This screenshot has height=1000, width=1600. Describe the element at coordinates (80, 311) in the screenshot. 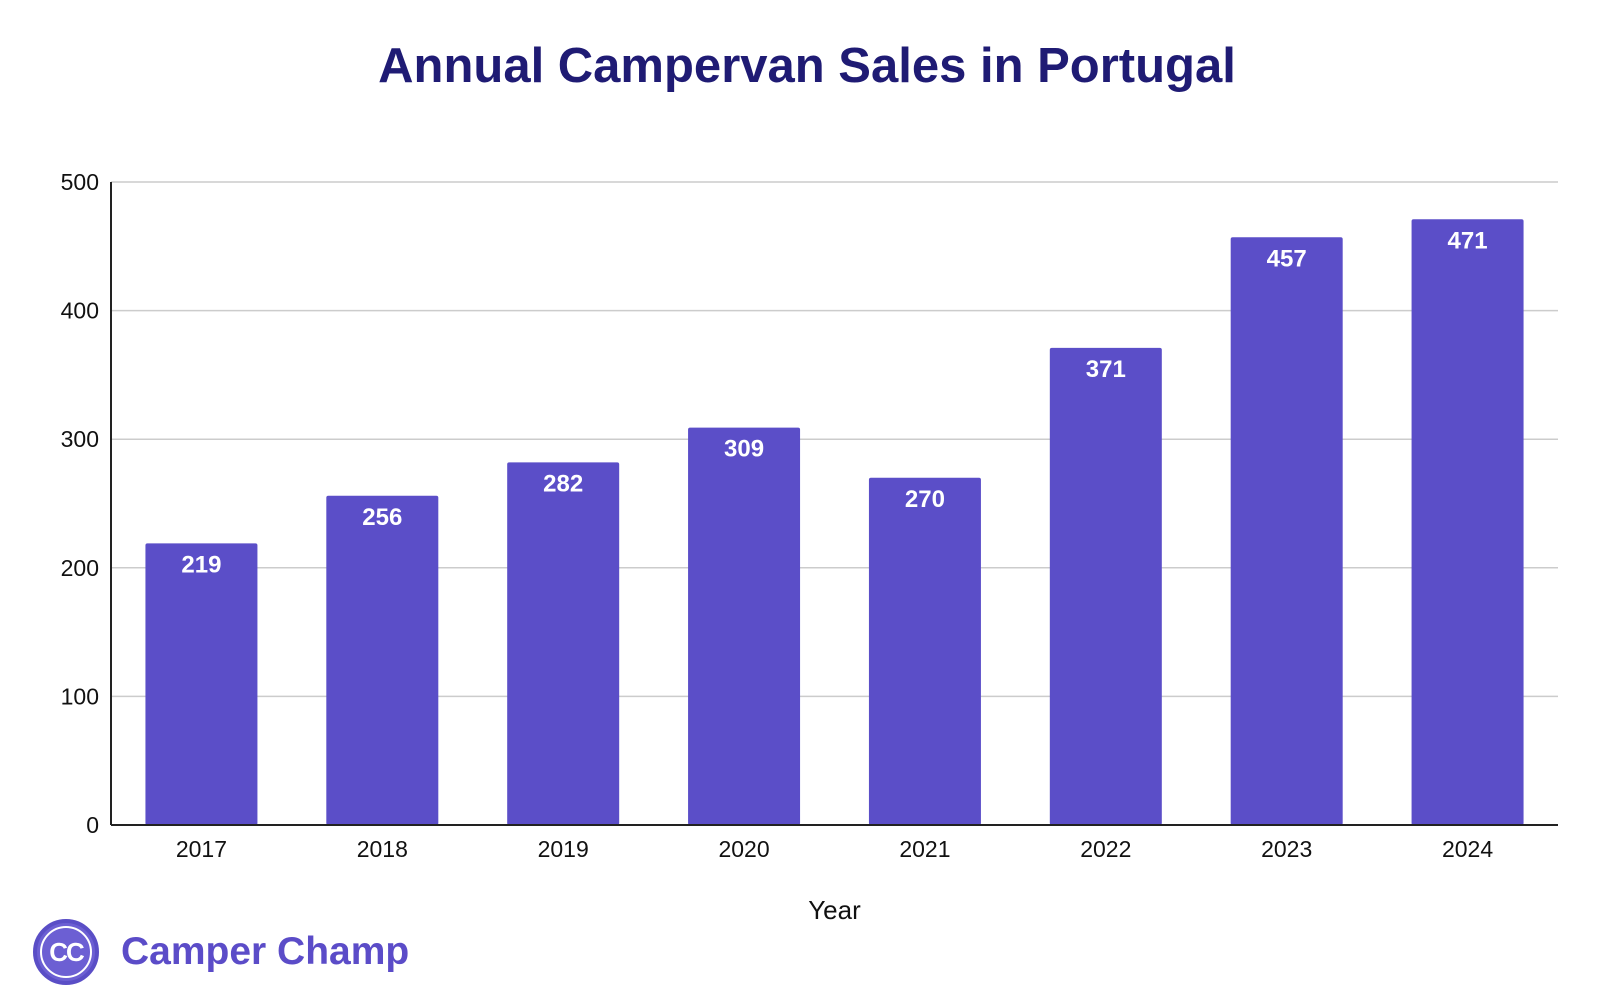

I see `y-tick-label: 400` at that location.